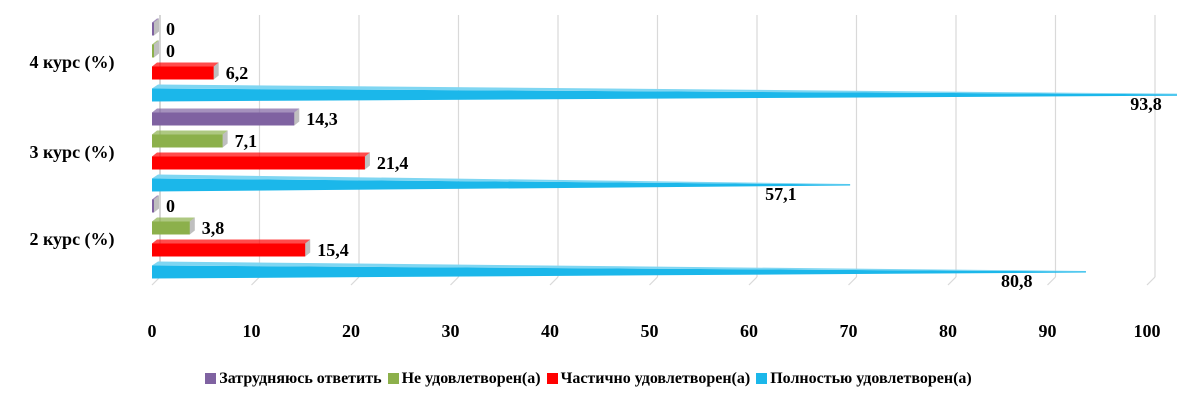  I want to click on legend-item: Частично удовлетворен(а), so click(648, 379).